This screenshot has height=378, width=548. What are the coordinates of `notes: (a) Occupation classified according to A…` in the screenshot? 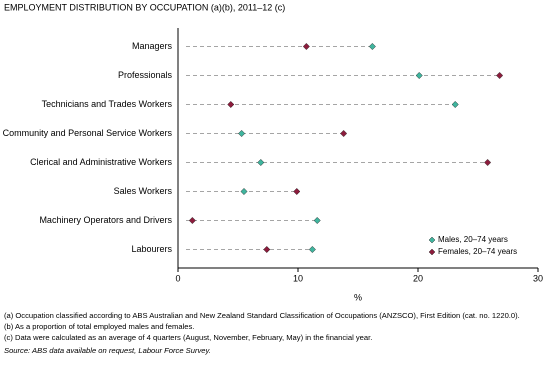 It's located at (272, 333).